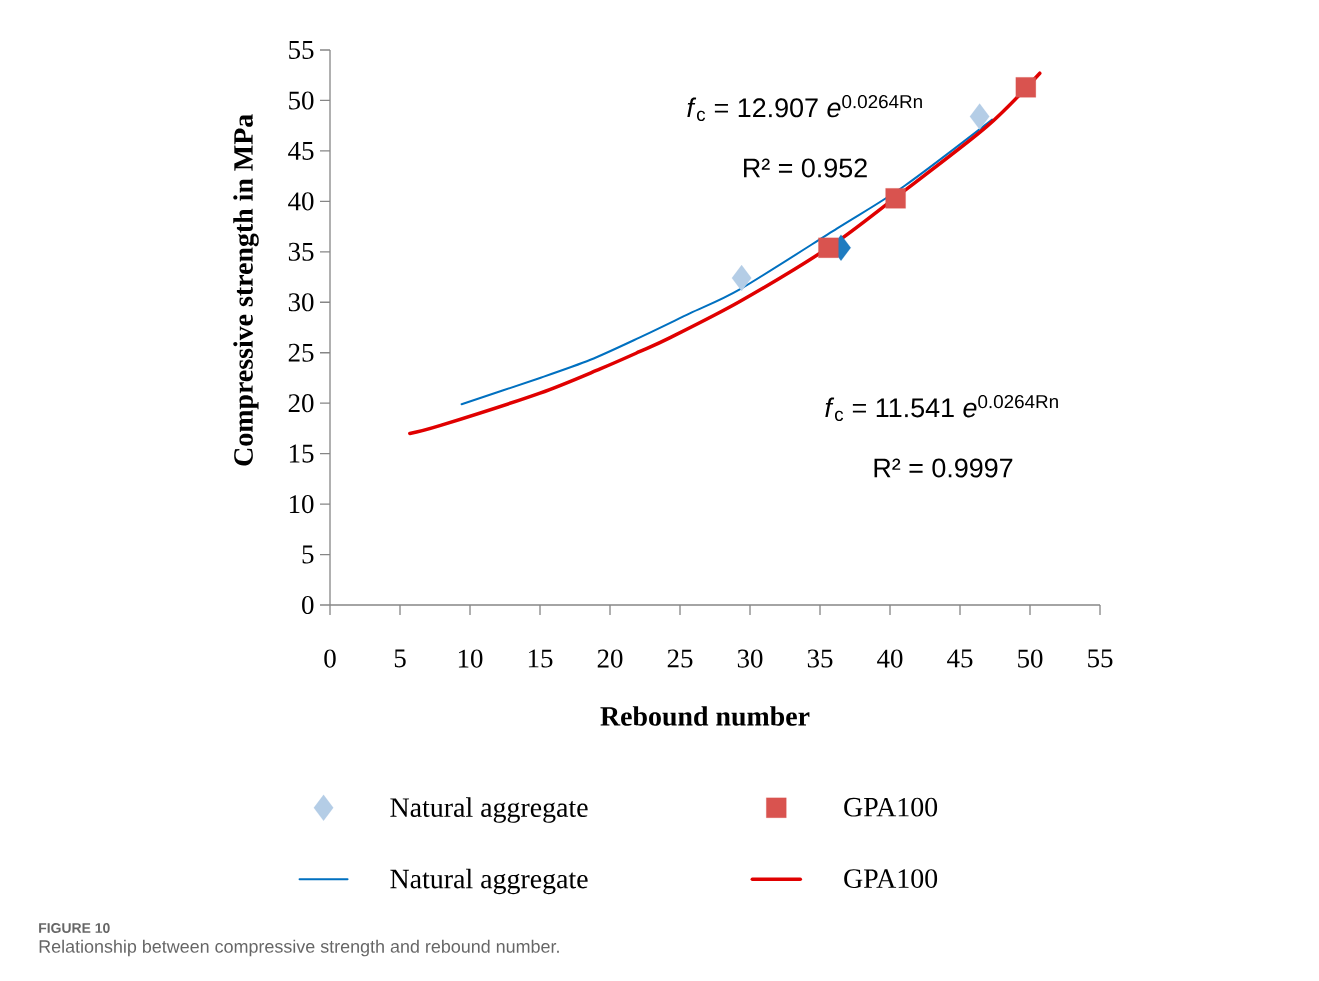 The width and height of the screenshot is (1319, 981). I want to click on annotation: R² = 0.952, so click(805, 168).